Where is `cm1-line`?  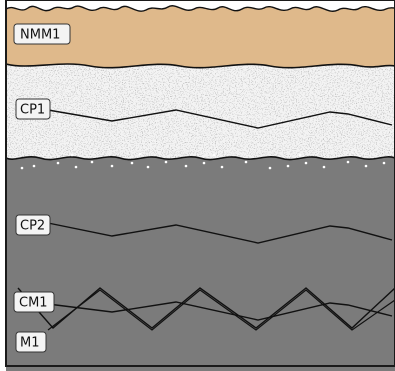 cm1-line is located at coordinates (220, 311).